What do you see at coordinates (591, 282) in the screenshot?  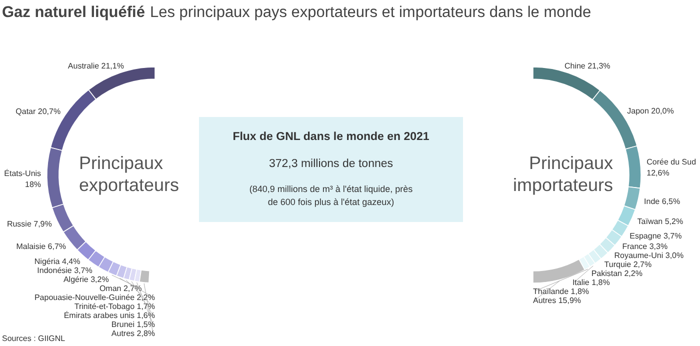 I see `slice-label: Italie 1,8%` at bounding box center [591, 282].